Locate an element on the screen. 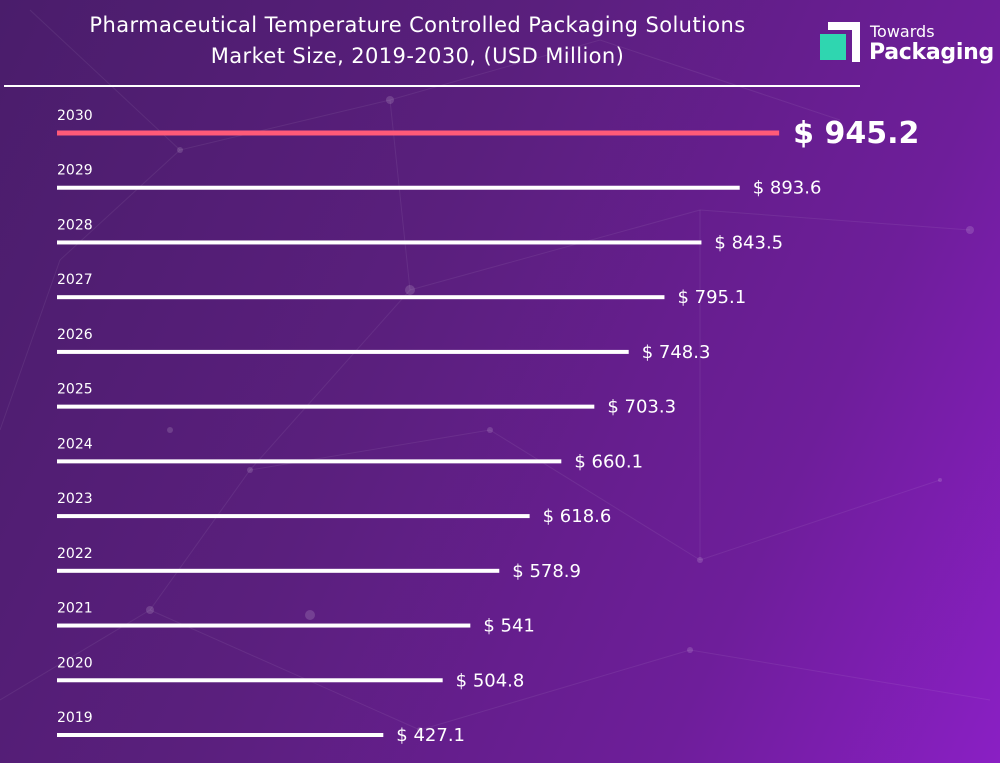 This screenshot has width=1000, height=763. logo-mark-icon is located at coordinates (840, 42).